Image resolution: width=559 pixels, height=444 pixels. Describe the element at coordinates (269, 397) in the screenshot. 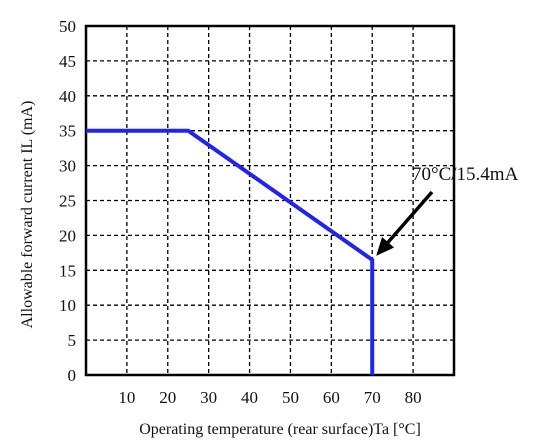

I see `x-tick-labels: 10 20 30 40 50 60 70 80` at that location.